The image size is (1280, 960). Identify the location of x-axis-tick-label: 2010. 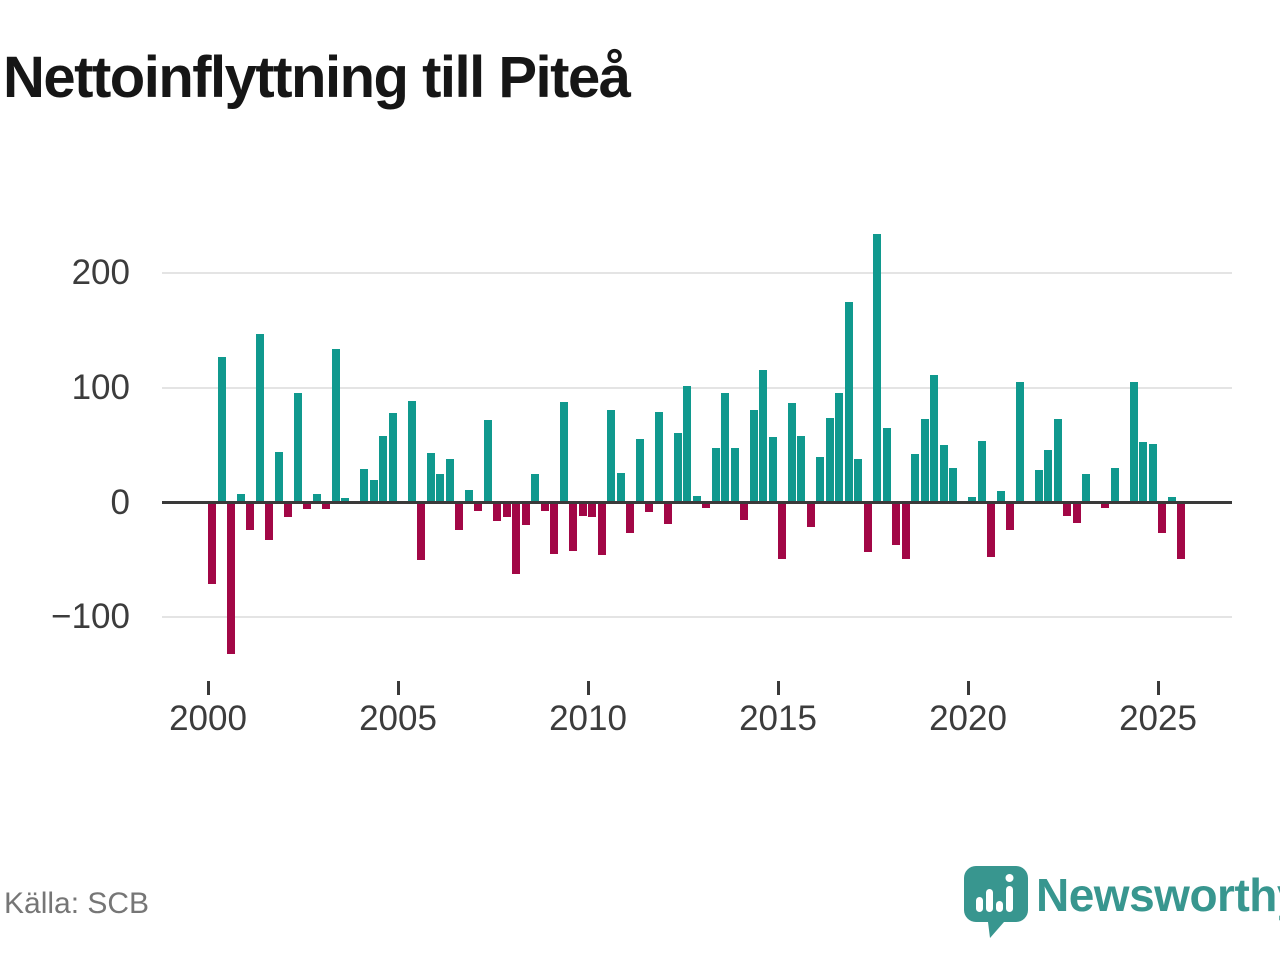
(588, 718).